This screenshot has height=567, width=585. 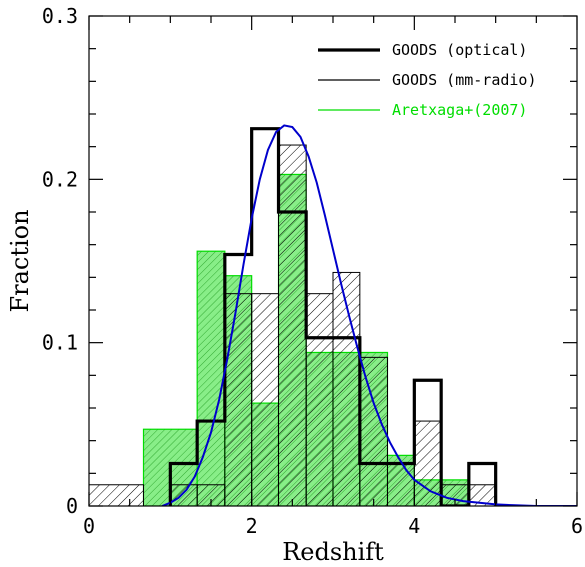 I want to click on x-tick-label: 0, so click(x=89, y=526).